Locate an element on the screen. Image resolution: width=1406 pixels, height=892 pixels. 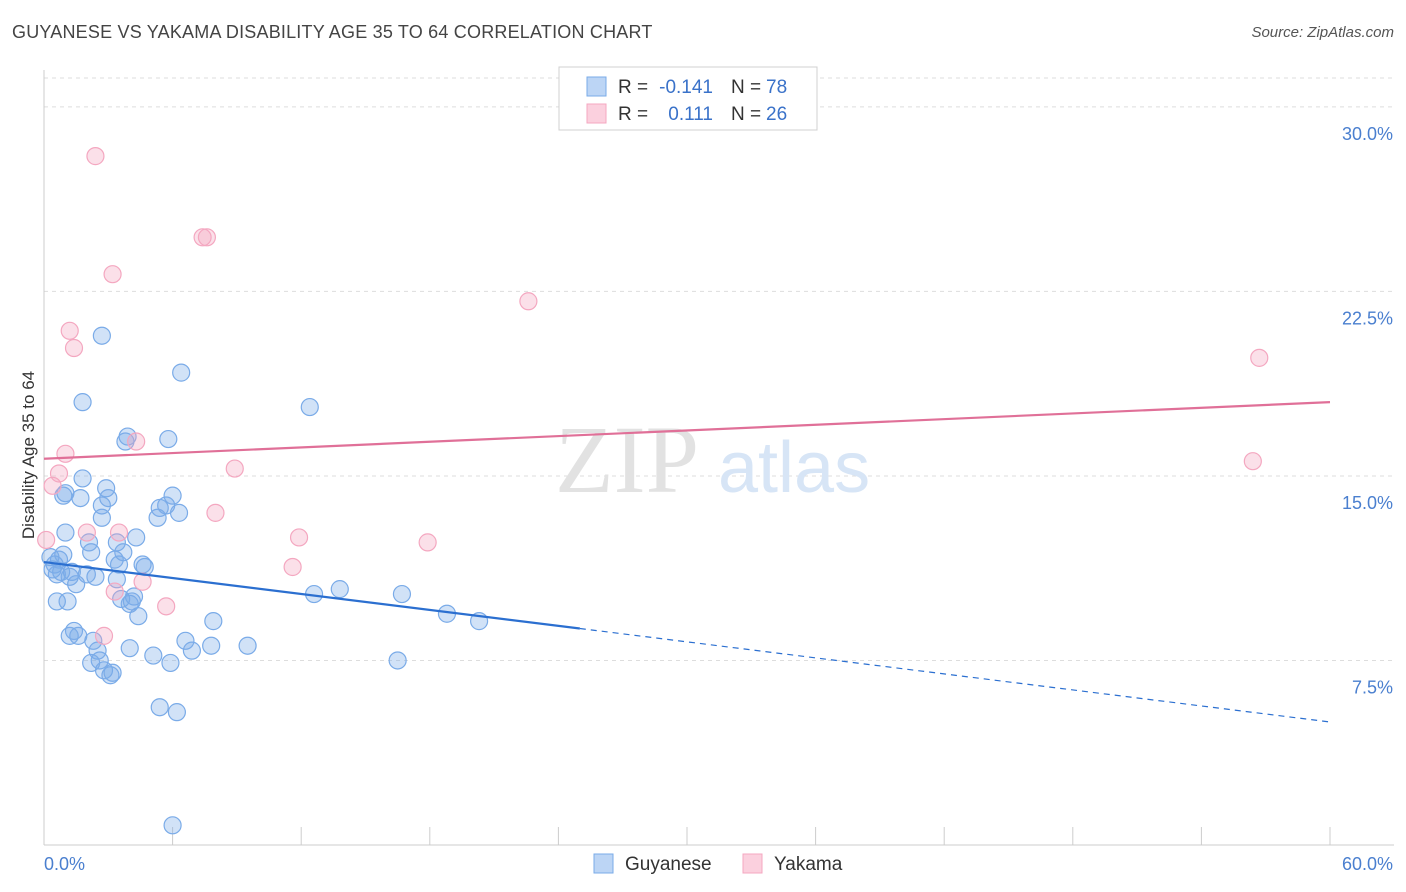
y-tick-label: 22.5% is located at coordinates (1367, 318).